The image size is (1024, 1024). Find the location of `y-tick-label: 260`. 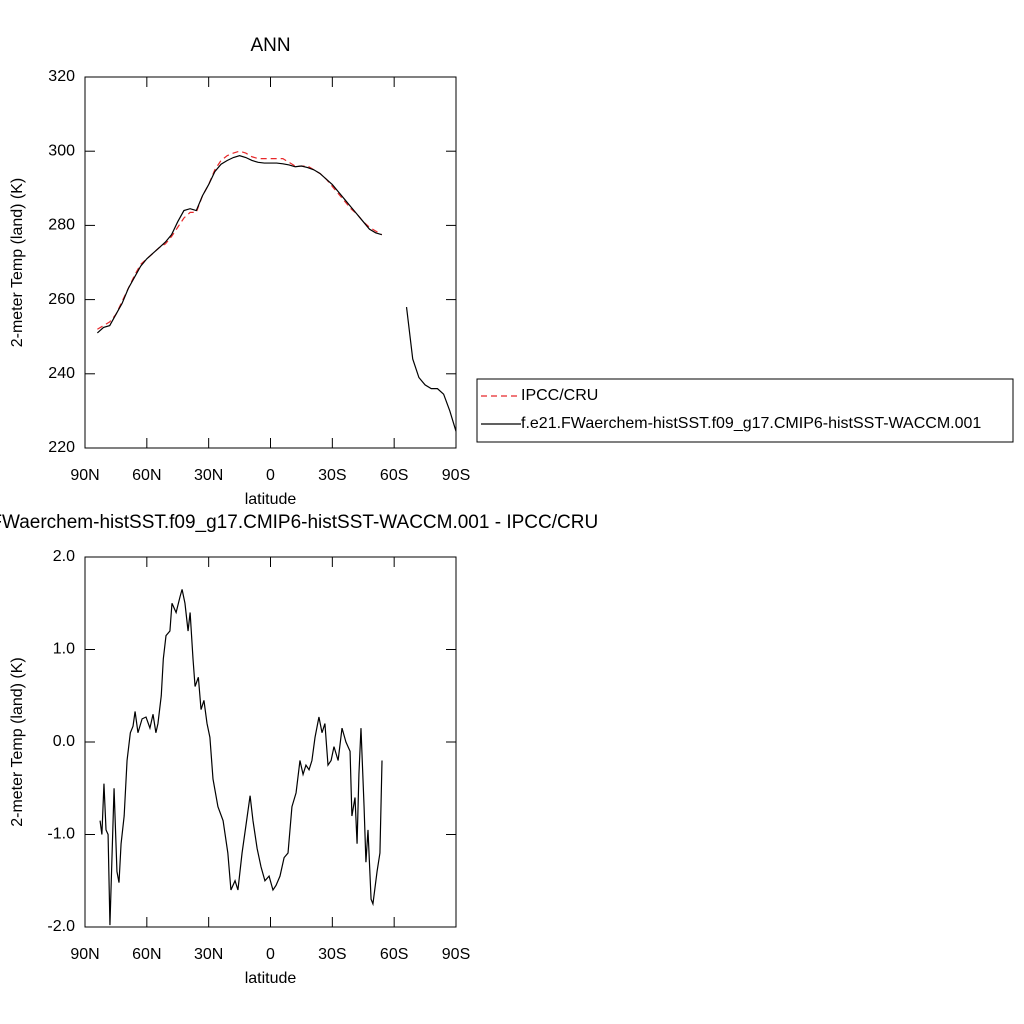

y-tick-label: 260 is located at coordinates (61, 299).